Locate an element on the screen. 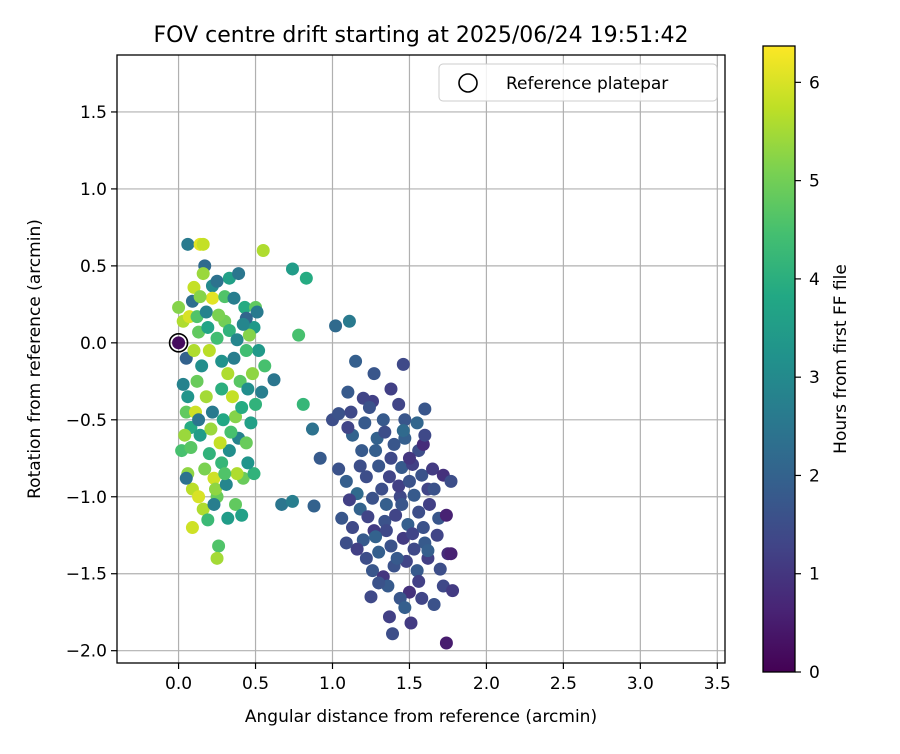  y-tick-label: 0.5 is located at coordinates (93, 267).